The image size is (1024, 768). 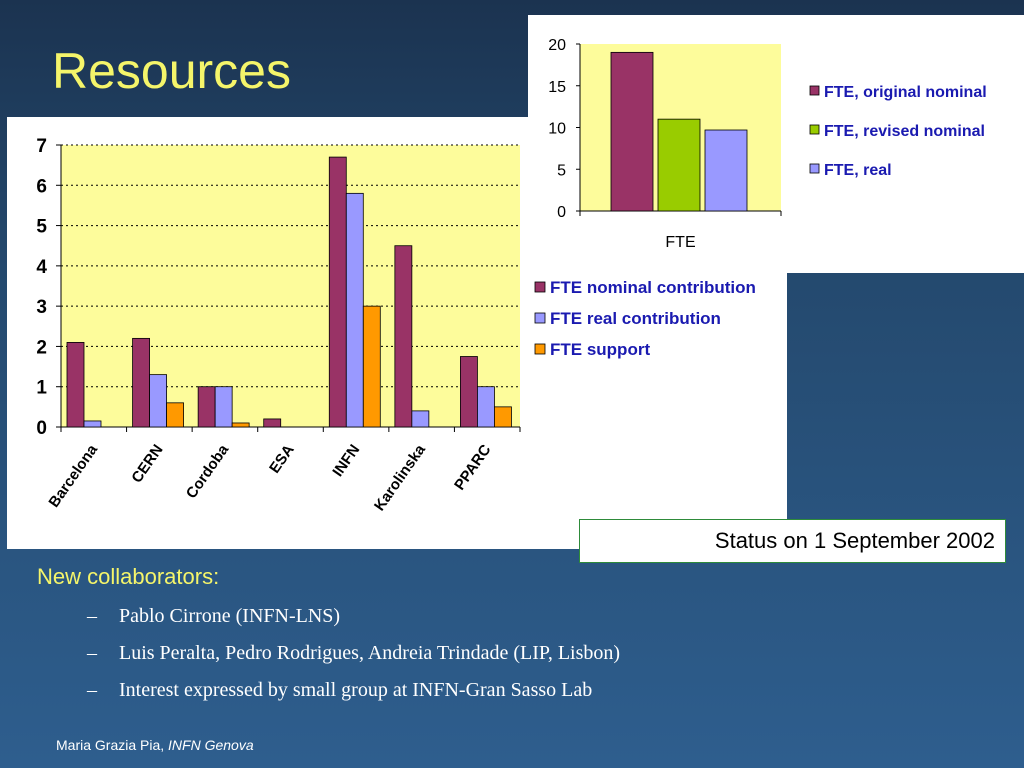 I want to click on legend-label: FTE, original nominal, so click(x=905, y=92).